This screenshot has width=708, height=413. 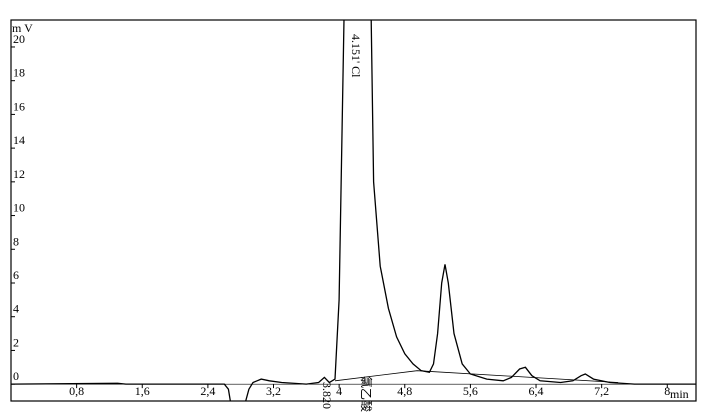 What do you see at coordinates (476, 376) in the screenshot?
I see `integration-baseline` at bounding box center [476, 376].